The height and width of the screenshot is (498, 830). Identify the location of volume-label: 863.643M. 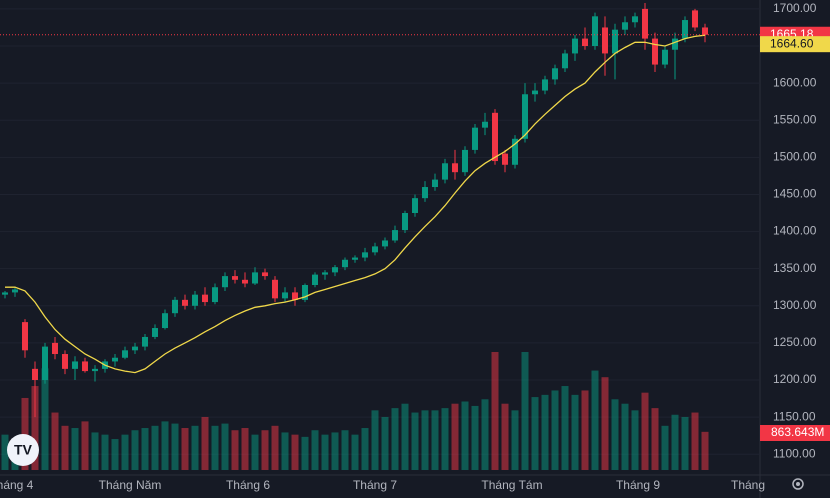
(797, 432).